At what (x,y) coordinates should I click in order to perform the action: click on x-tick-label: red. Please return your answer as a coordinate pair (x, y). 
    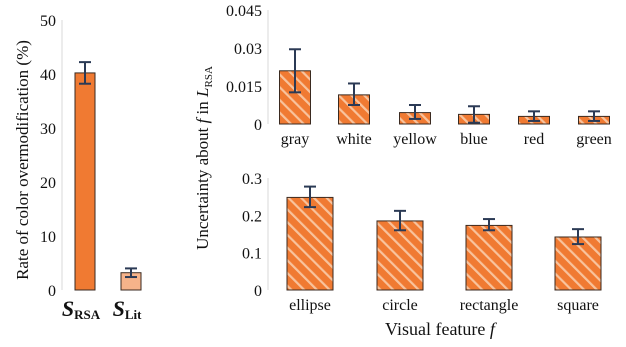
    Looking at the image, I should click on (534, 139).